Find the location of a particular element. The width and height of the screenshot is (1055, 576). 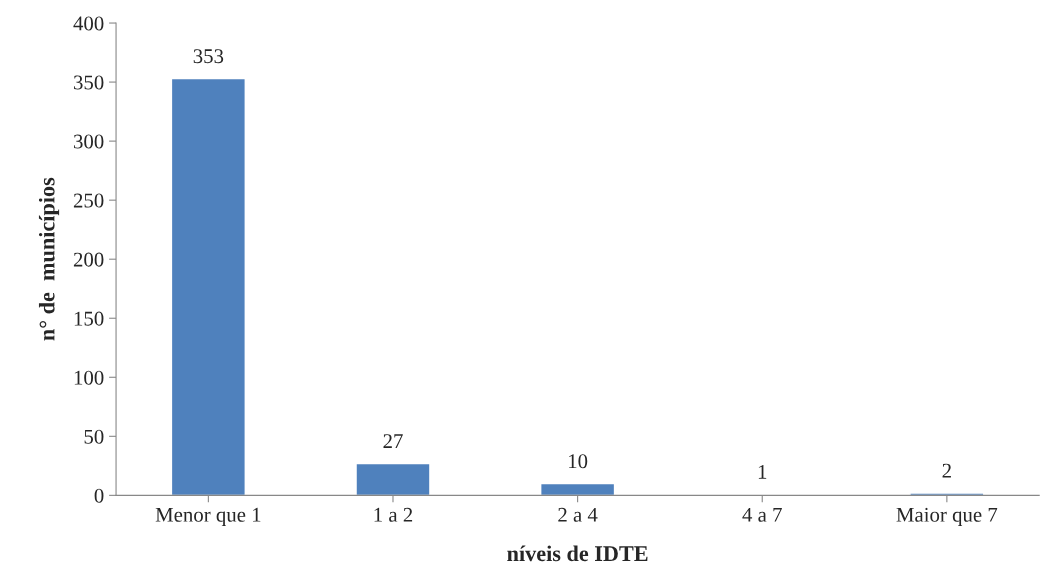

y-tick-label: 200 is located at coordinates (88, 259).